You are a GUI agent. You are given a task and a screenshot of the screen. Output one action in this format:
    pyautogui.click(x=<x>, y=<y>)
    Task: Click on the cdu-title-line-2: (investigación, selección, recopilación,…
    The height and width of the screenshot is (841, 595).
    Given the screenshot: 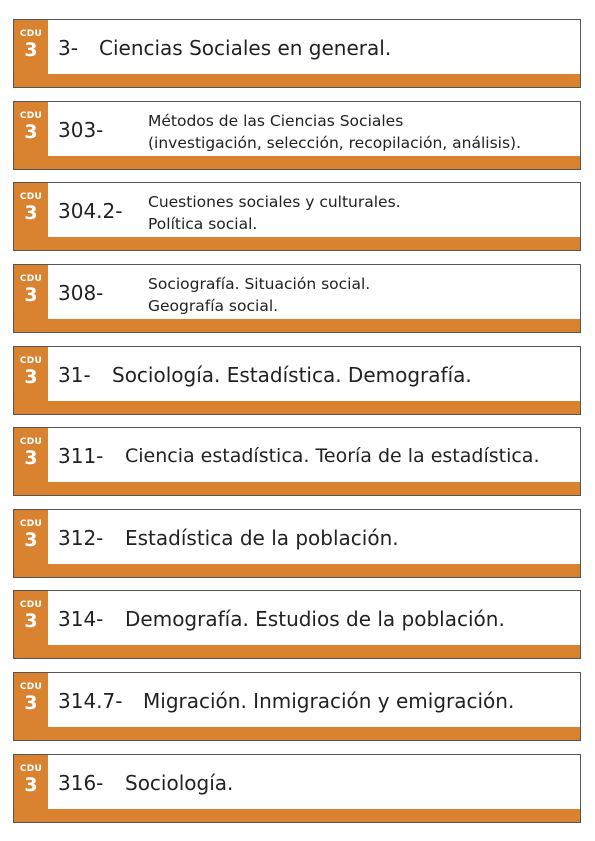 What is the action you would take?
    pyautogui.click(x=335, y=143)
    